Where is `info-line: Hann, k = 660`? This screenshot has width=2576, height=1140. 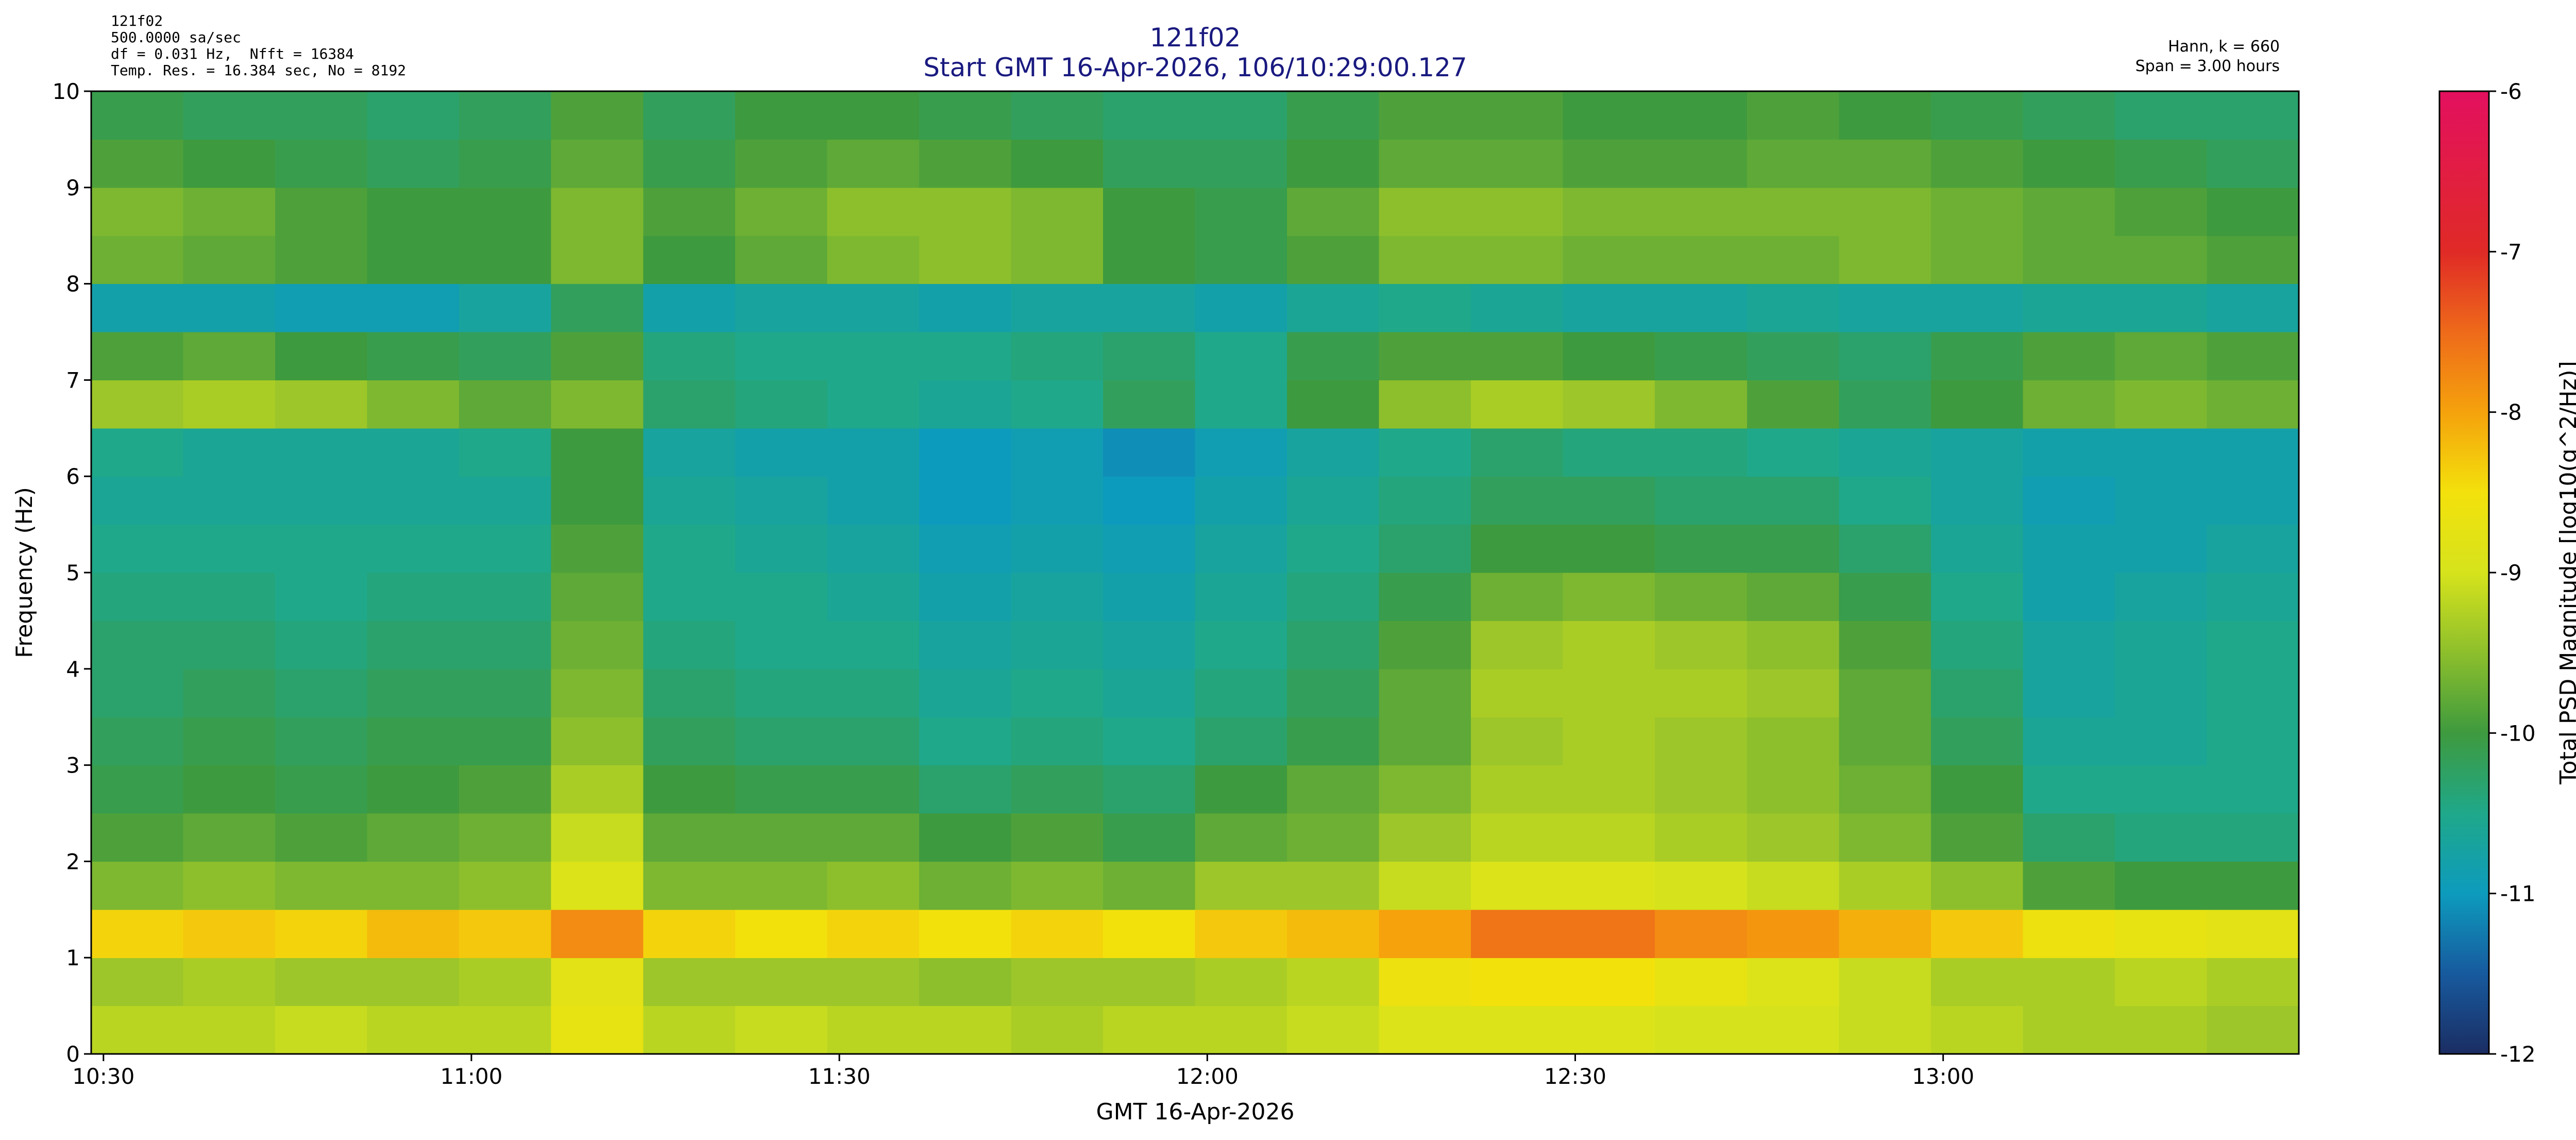 info-line: Hann, k = 660 is located at coordinates (2224, 47).